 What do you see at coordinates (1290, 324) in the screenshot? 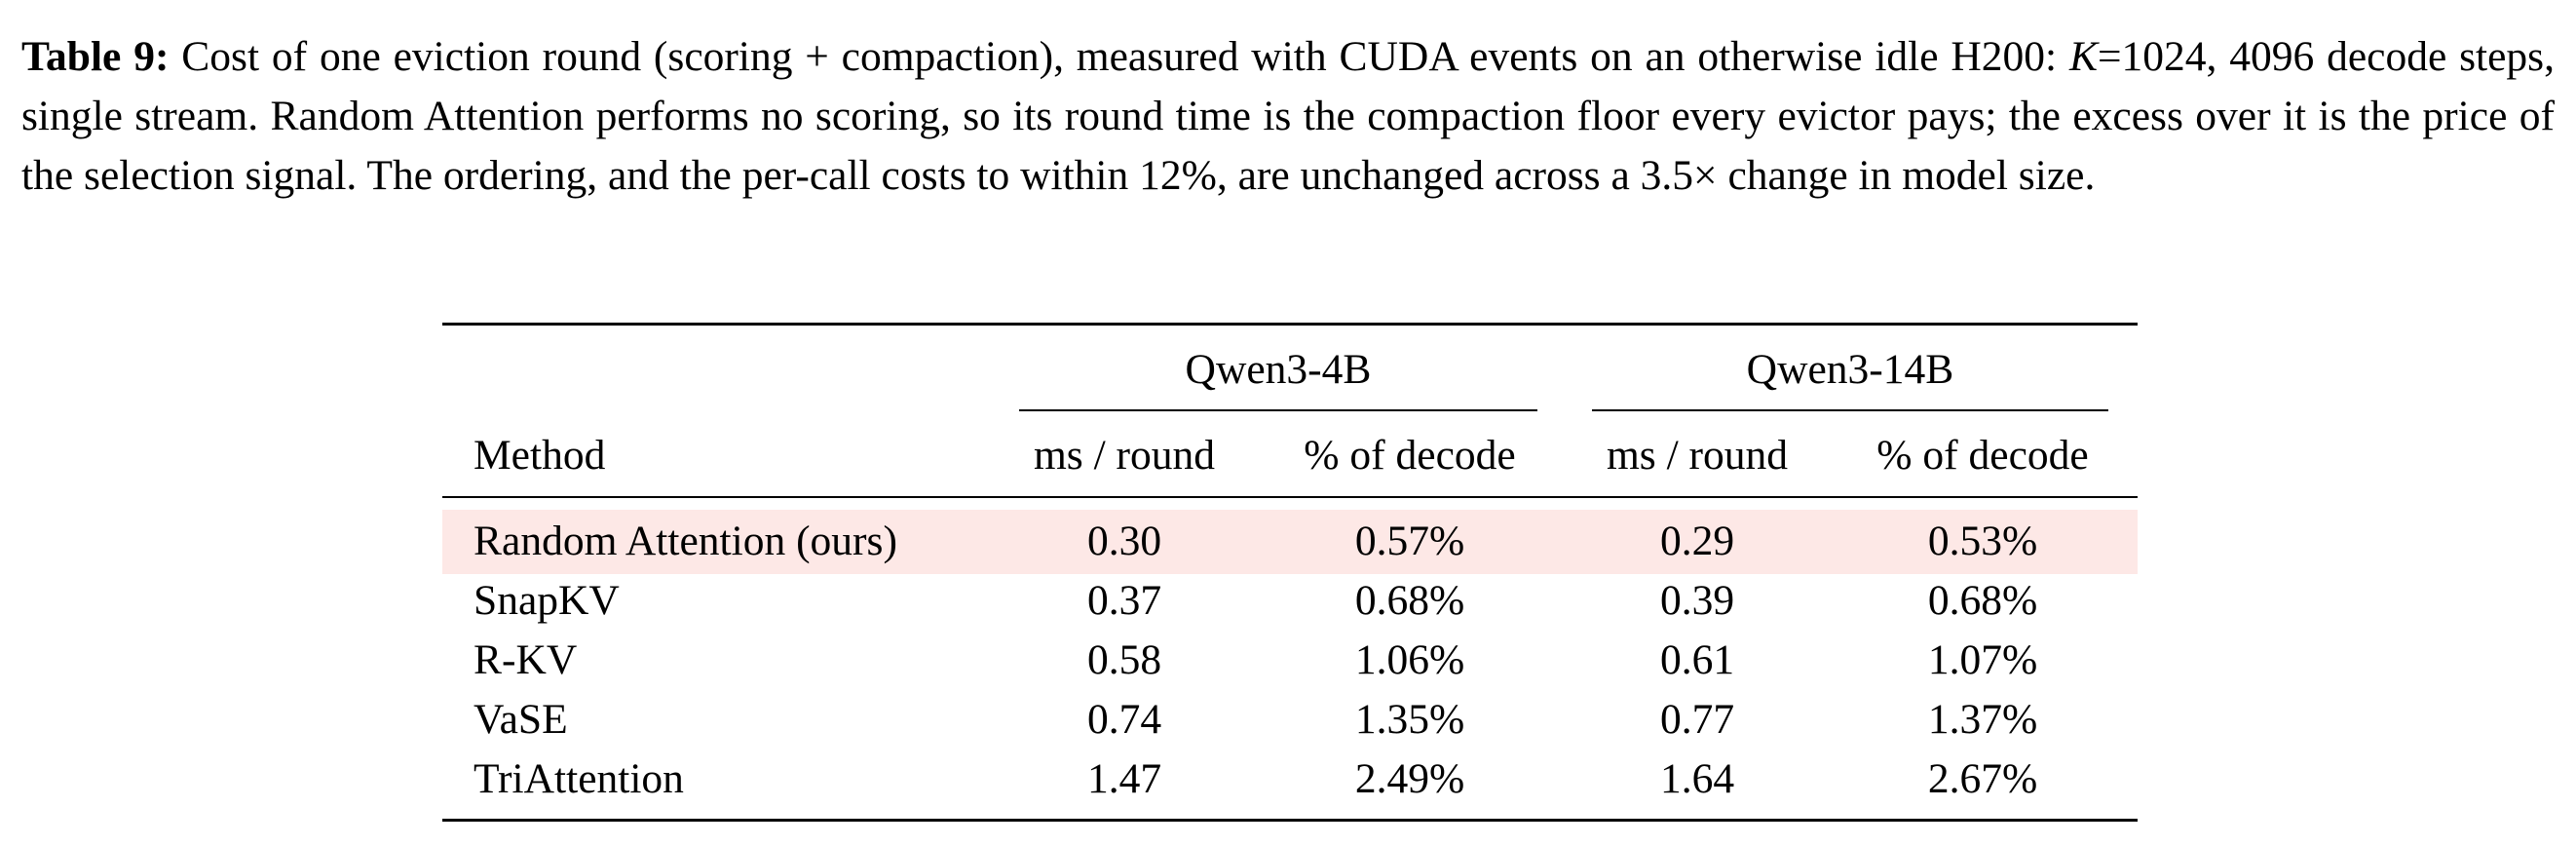
I see `table-top-rule` at bounding box center [1290, 324].